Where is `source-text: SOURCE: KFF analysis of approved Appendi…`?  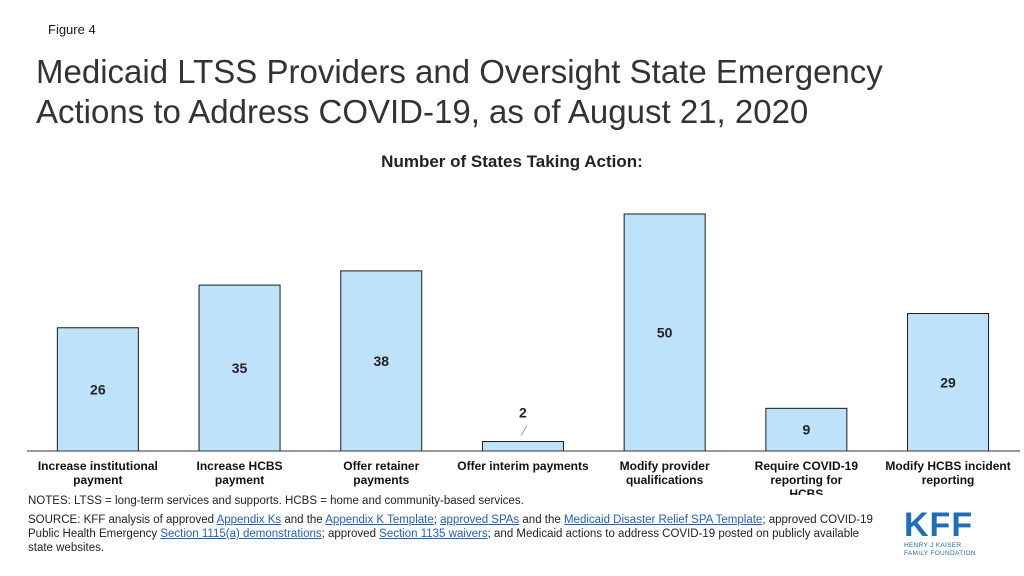 source-text: SOURCE: KFF analysis of approved Appendi… is located at coordinates (453, 534).